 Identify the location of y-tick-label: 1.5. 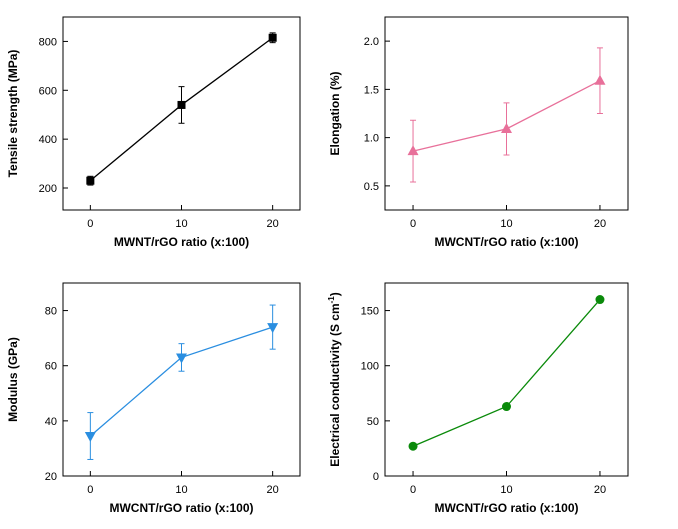
(371, 90).